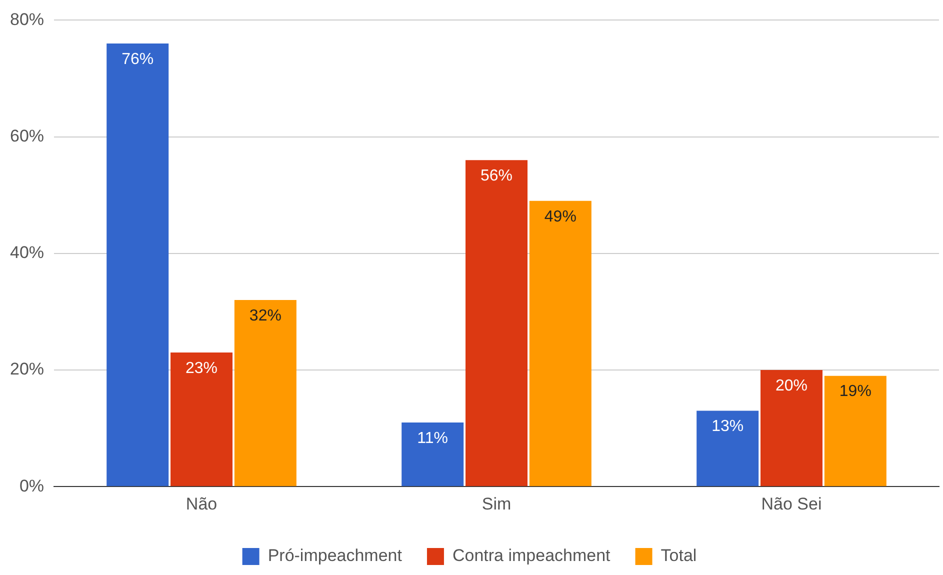 The height and width of the screenshot is (575, 943). Describe the element at coordinates (265, 315) in the screenshot. I see `data-label: 32%` at that location.